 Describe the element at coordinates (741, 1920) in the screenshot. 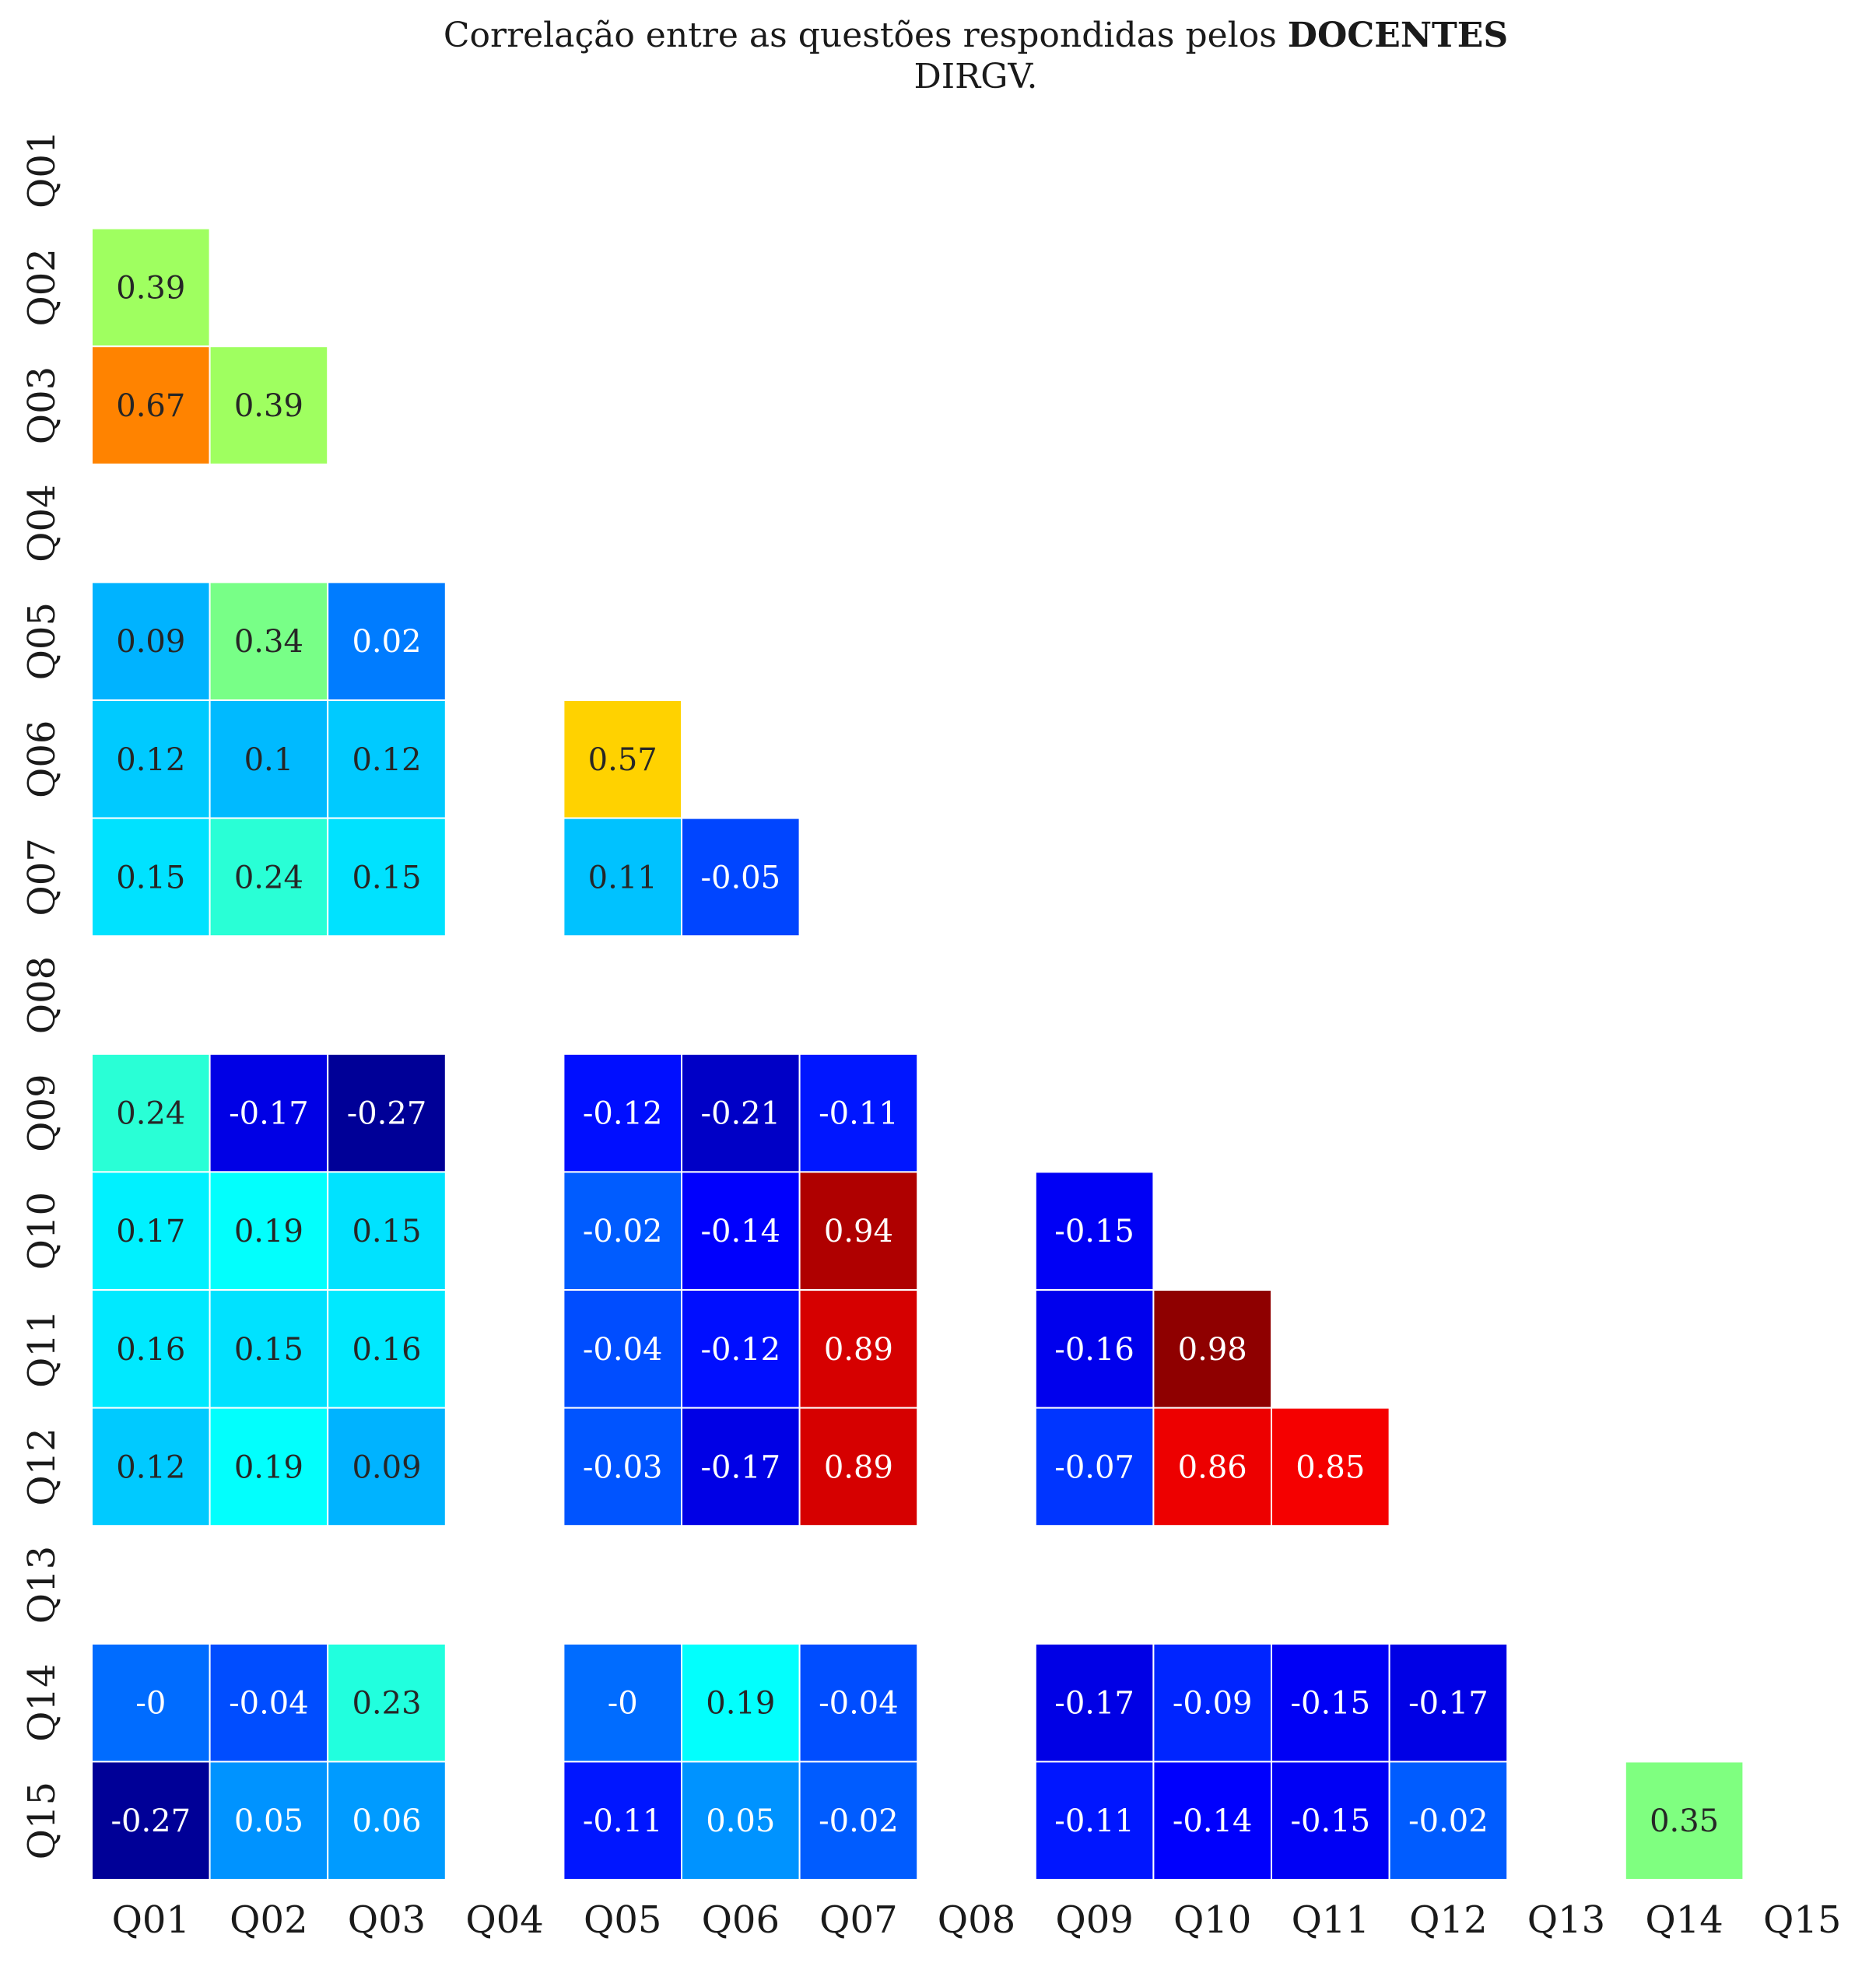

I see `x-tick-Q06: Q06` at that location.